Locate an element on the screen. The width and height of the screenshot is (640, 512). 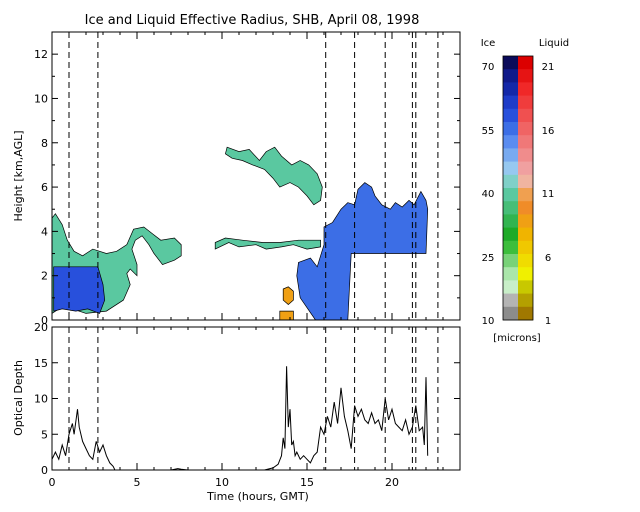
colorbar: Ice Liquid [microns] 70 55 40 25 10 21 16 11 6 1 is located at coordinates (525, 191).